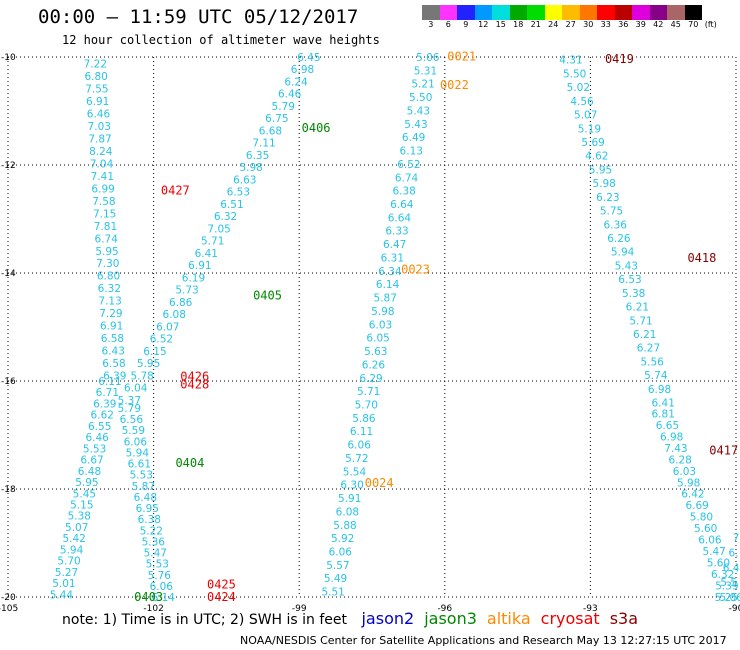 Image resolution: width=740 pixels, height=650 pixels. I want to click on swh-value: 5.01, so click(63, 584).